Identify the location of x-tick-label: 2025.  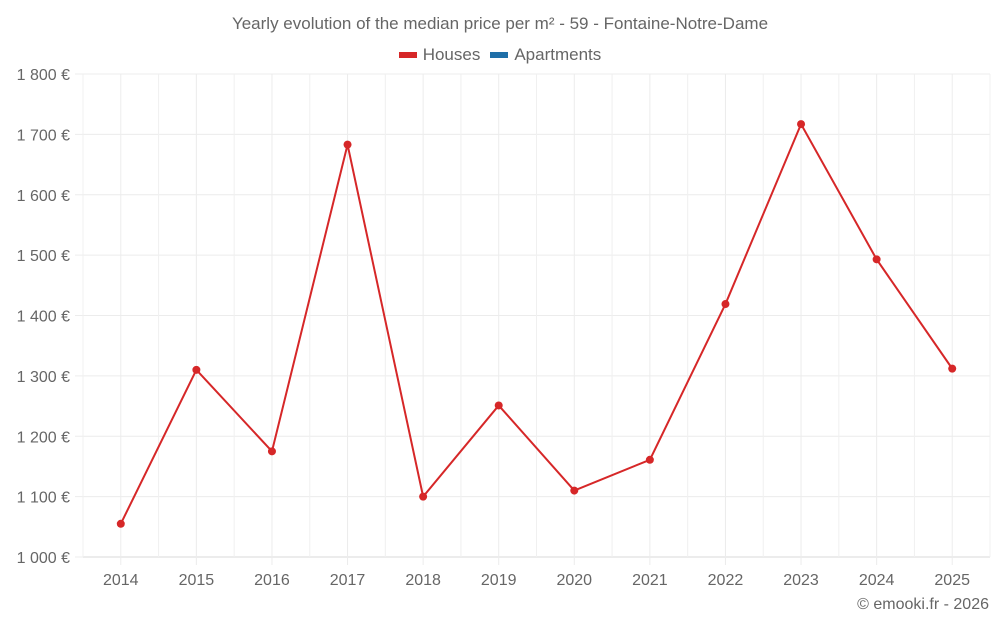
(952, 580).